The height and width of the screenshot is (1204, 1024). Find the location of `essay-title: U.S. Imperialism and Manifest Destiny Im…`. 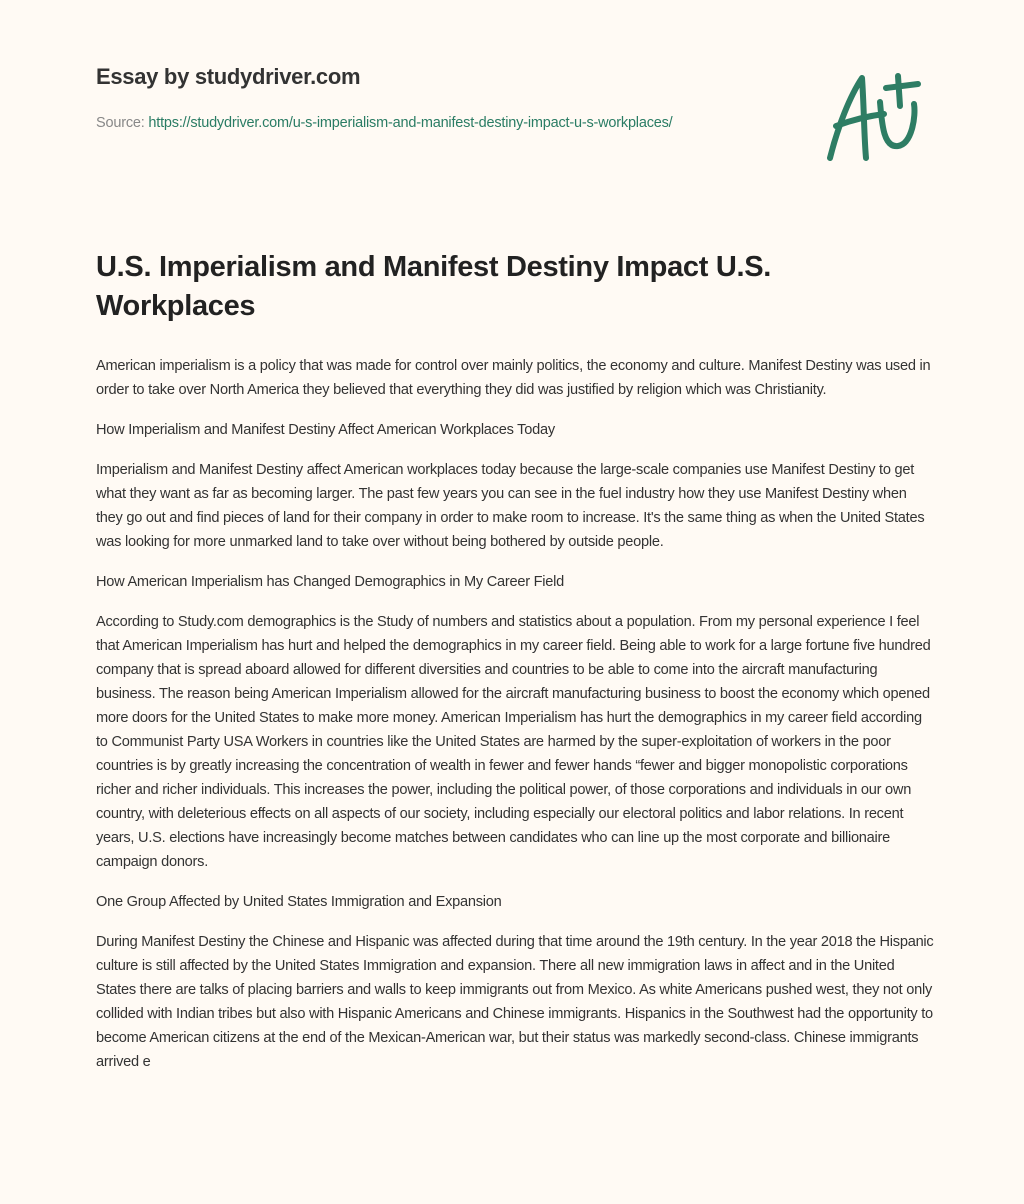

essay-title: U.S. Imperialism and Manifest Destiny Im… is located at coordinates (434, 286).